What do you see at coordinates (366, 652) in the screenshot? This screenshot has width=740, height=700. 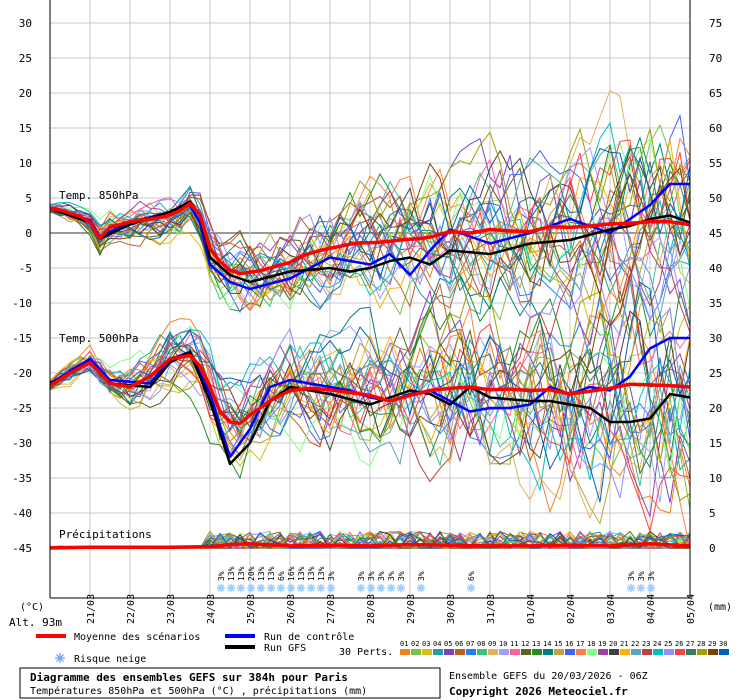 I see `legend-perts: 30 Perts.` at bounding box center [366, 652].